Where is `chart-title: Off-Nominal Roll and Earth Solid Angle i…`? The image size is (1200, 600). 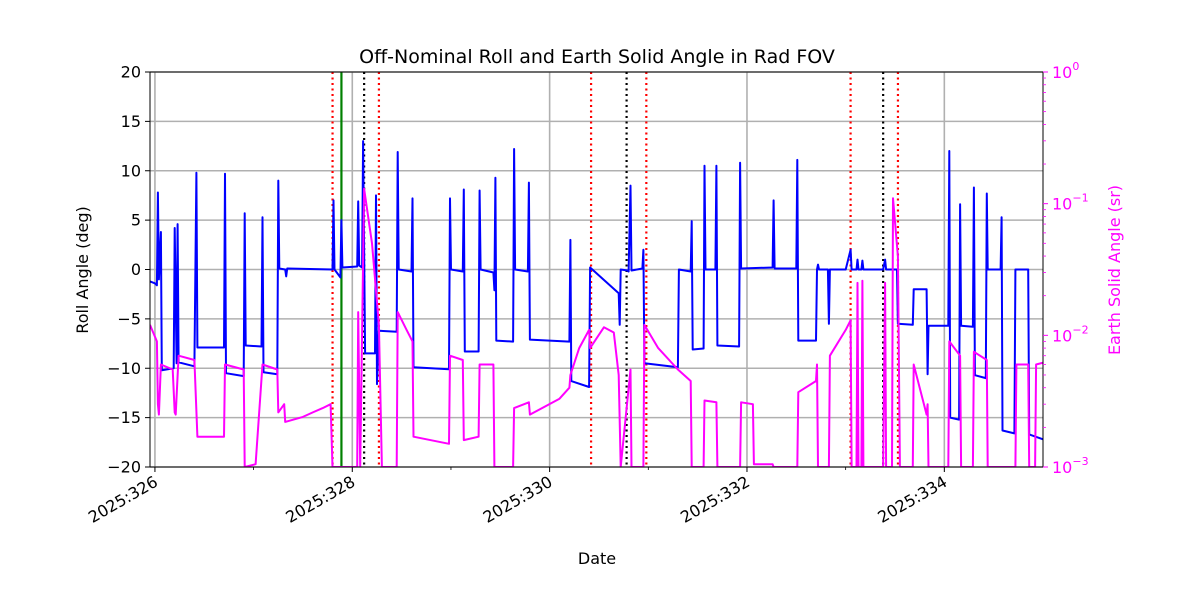 chart-title: Off-Nominal Roll and Earth Solid Angle i… is located at coordinates (597, 57).